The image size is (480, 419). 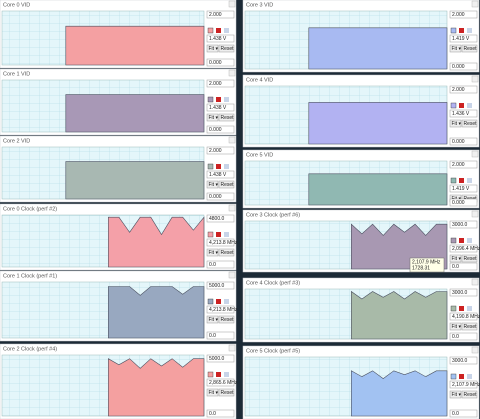 What do you see at coordinates (463, 224) in the screenshot?
I see `max-box` at bounding box center [463, 224].